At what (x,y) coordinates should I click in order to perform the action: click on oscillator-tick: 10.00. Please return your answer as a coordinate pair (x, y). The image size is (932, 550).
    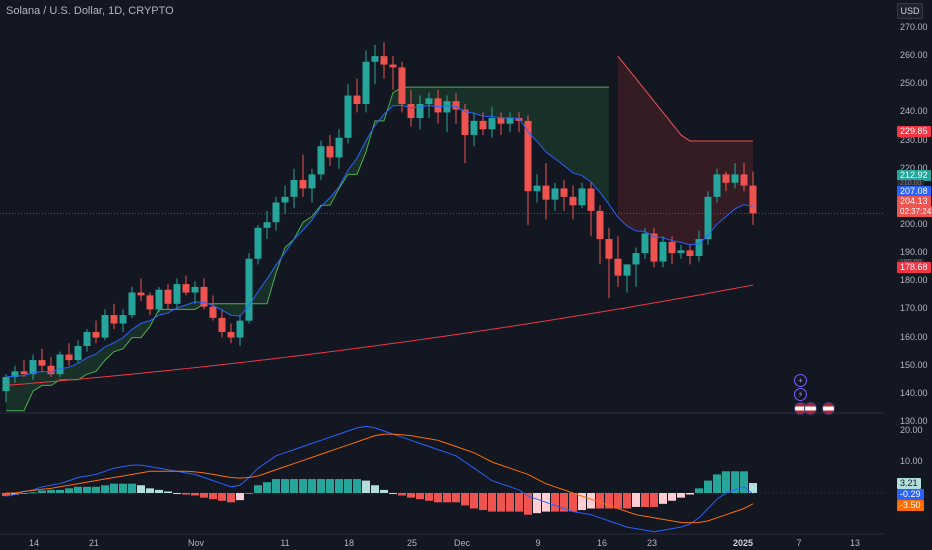
    Looking at the image, I should click on (911, 461).